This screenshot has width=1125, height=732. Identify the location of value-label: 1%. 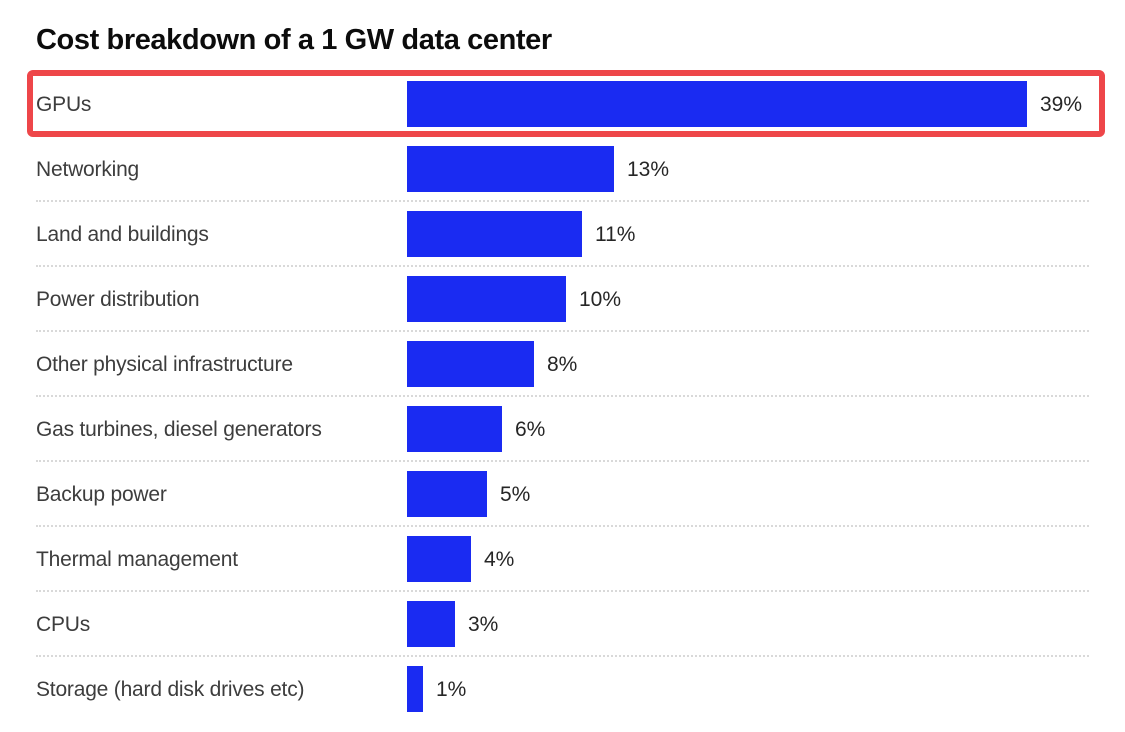
(451, 689).